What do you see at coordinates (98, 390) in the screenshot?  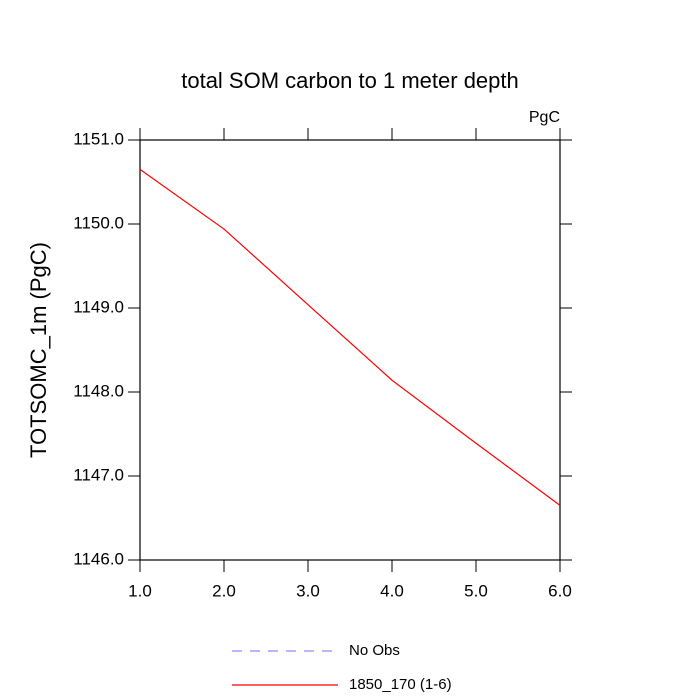 I see `y-tick-label: 1148.0` at bounding box center [98, 390].